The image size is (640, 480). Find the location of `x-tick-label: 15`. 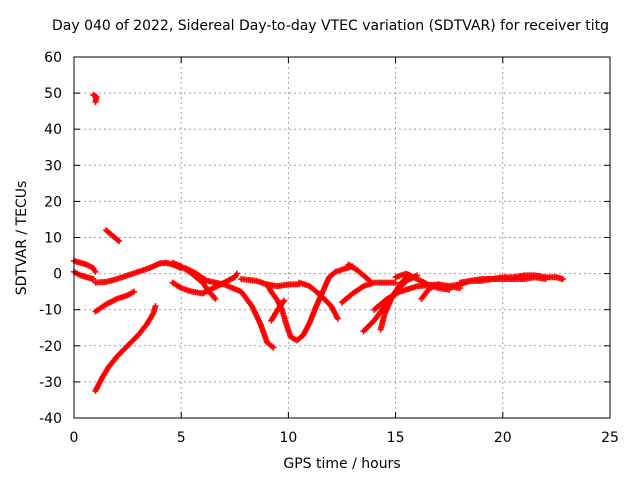

x-tick-label: 15 is located at coordinates (396, 438).